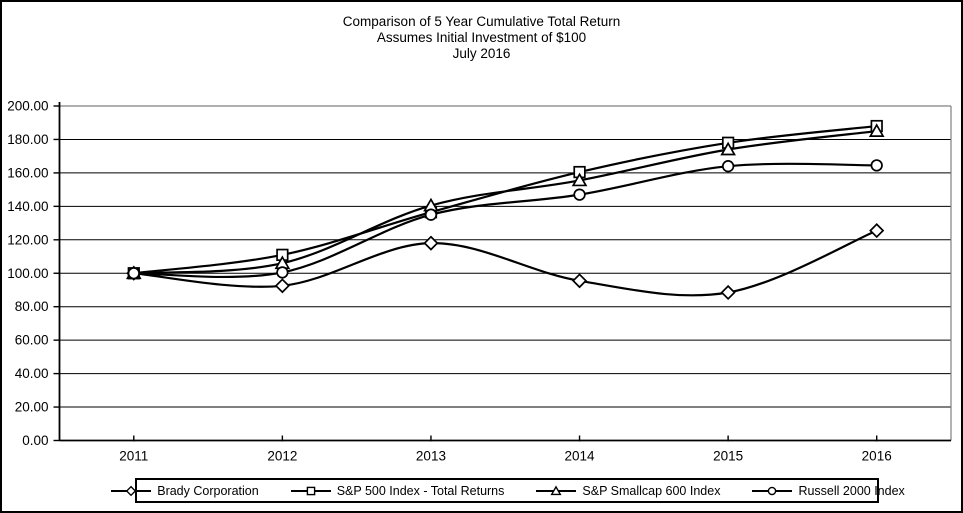  What do you see at coordinates (32, 373) in the screenshot?
I see `y-axis-tick-label: 40.00` at bounding box center [32, 373].